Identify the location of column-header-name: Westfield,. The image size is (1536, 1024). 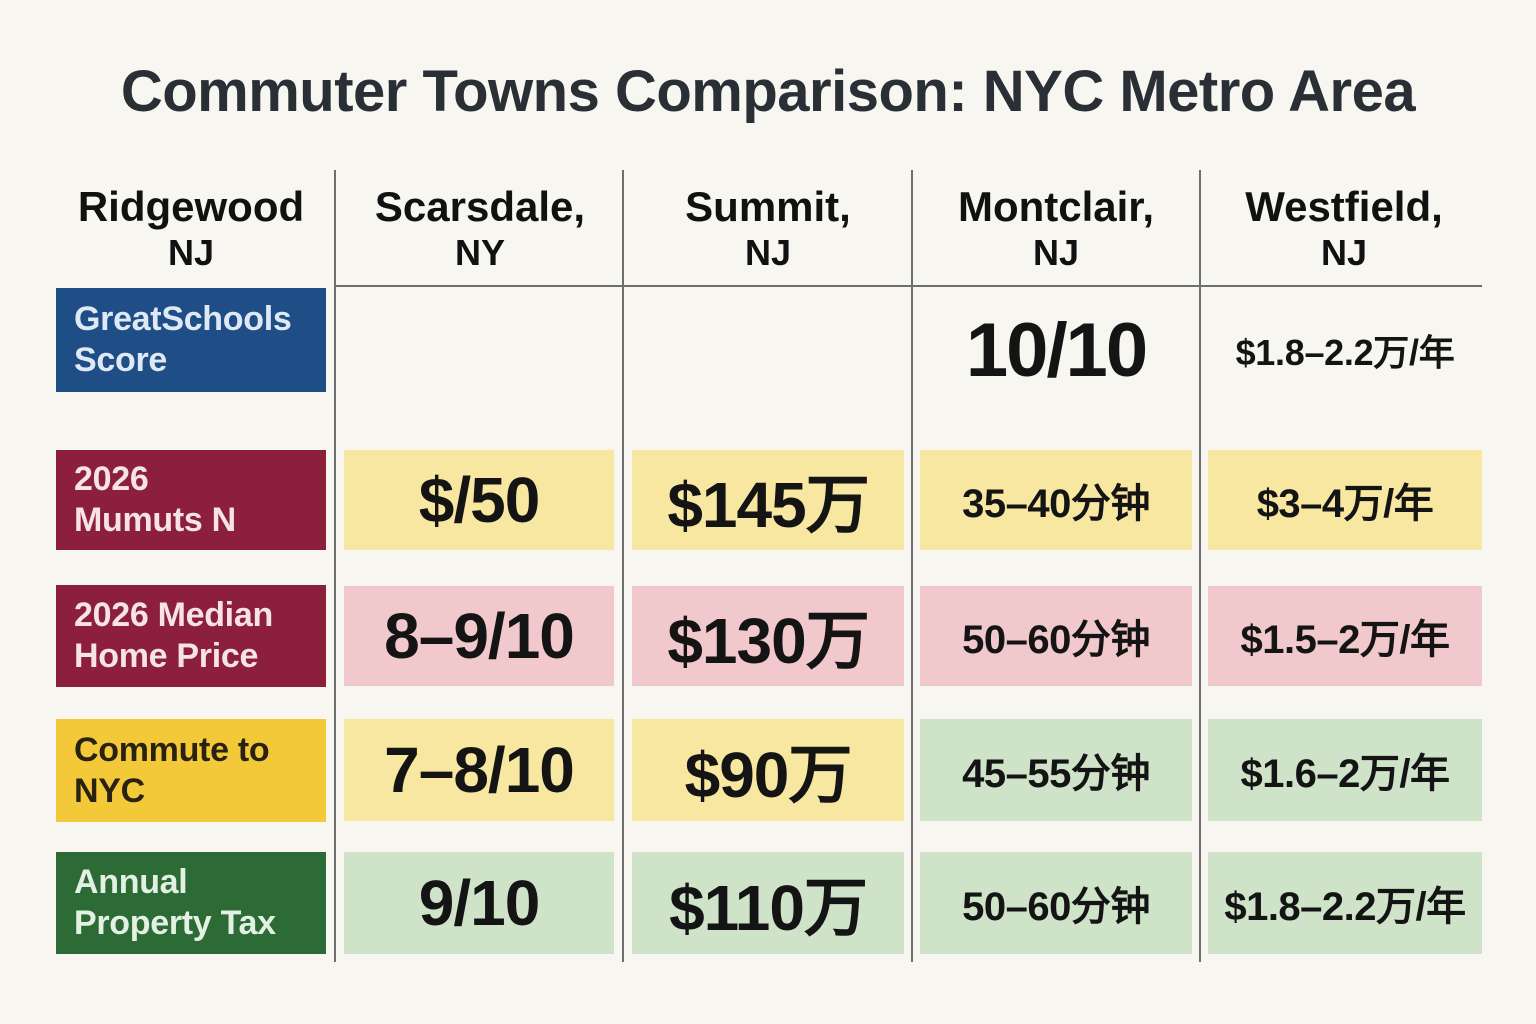
(1344, 206).